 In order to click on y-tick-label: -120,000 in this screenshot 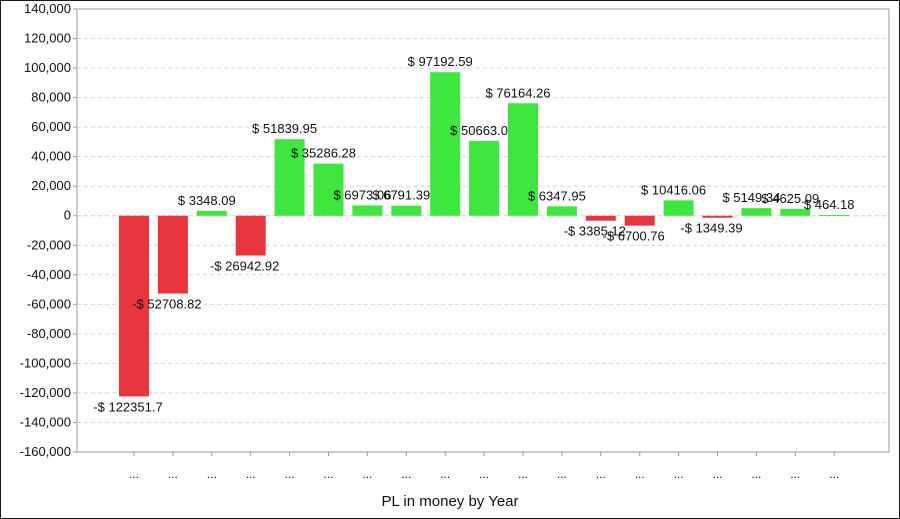, I will do `click(45, 392)`.